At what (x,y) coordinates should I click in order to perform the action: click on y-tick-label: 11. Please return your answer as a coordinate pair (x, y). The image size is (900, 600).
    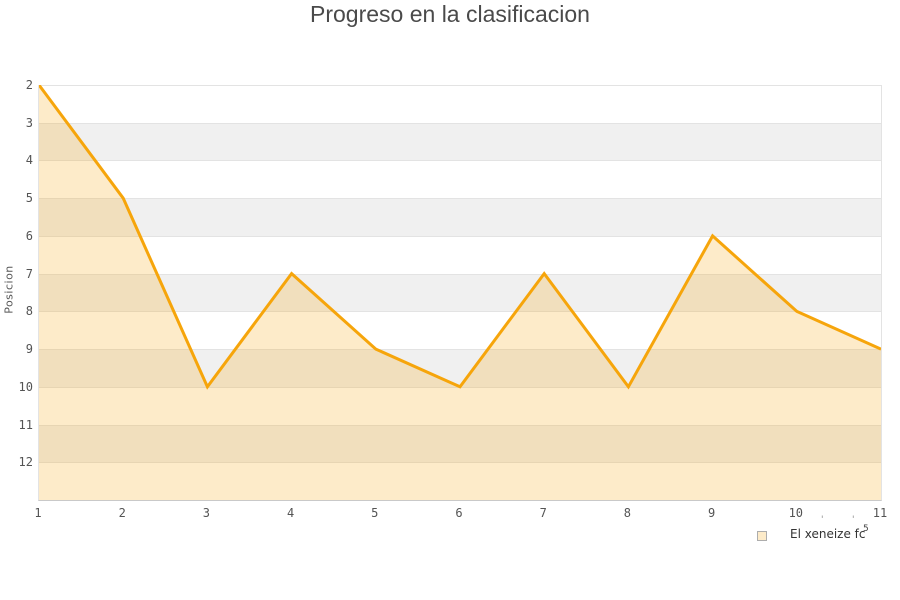
    Looking at the image, I should click on (25, 424).